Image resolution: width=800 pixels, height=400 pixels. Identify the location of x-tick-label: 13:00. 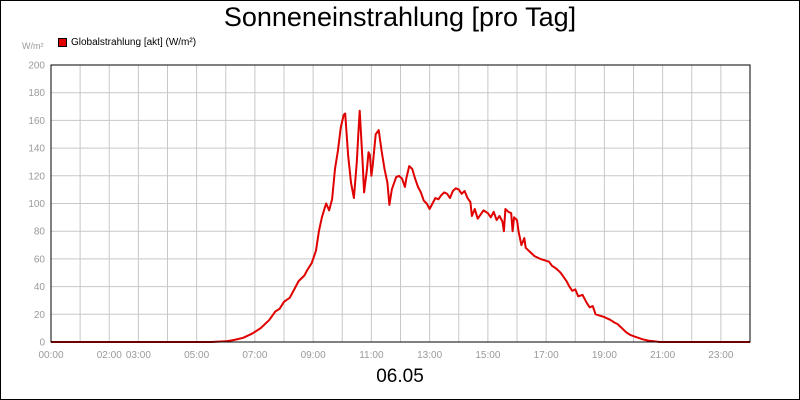
(429, 355).